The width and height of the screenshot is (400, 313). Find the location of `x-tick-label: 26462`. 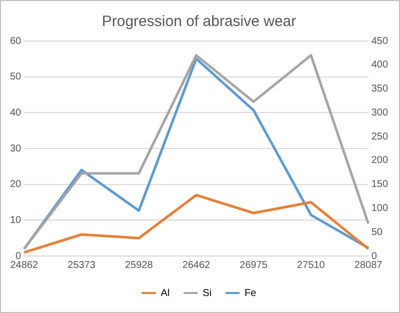

x-tick-label: 26462 is located at coordinates (196, 265).